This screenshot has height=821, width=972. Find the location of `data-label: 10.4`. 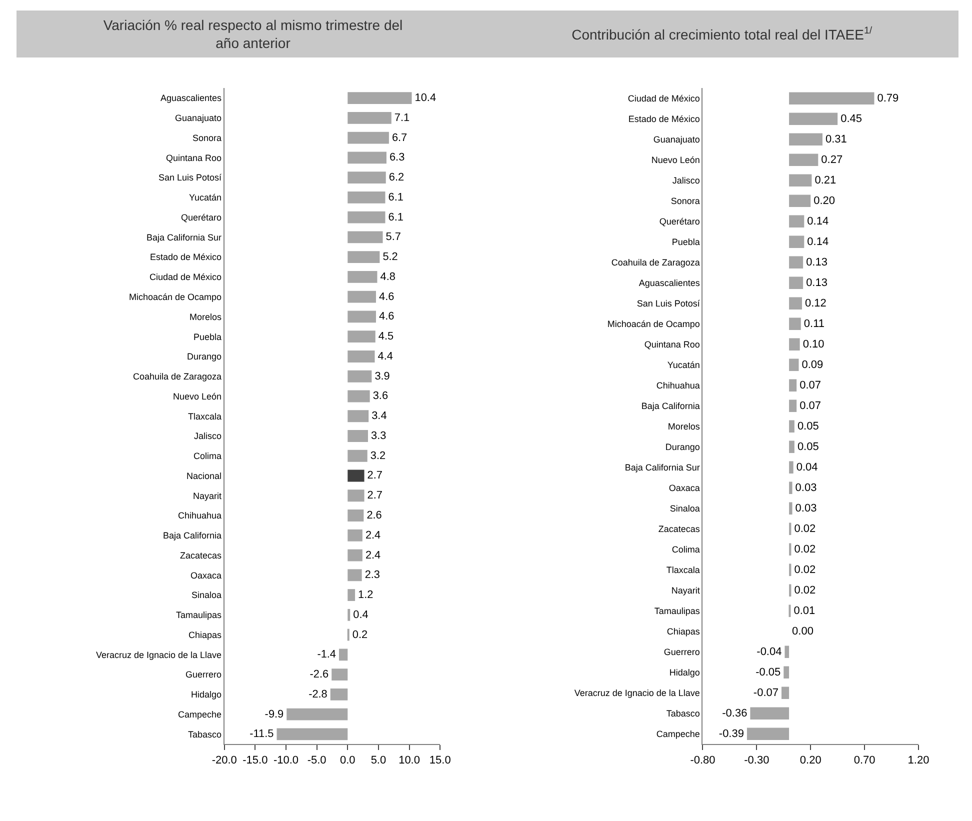

data-label: 10.4 is located at coordinates (425, 98).